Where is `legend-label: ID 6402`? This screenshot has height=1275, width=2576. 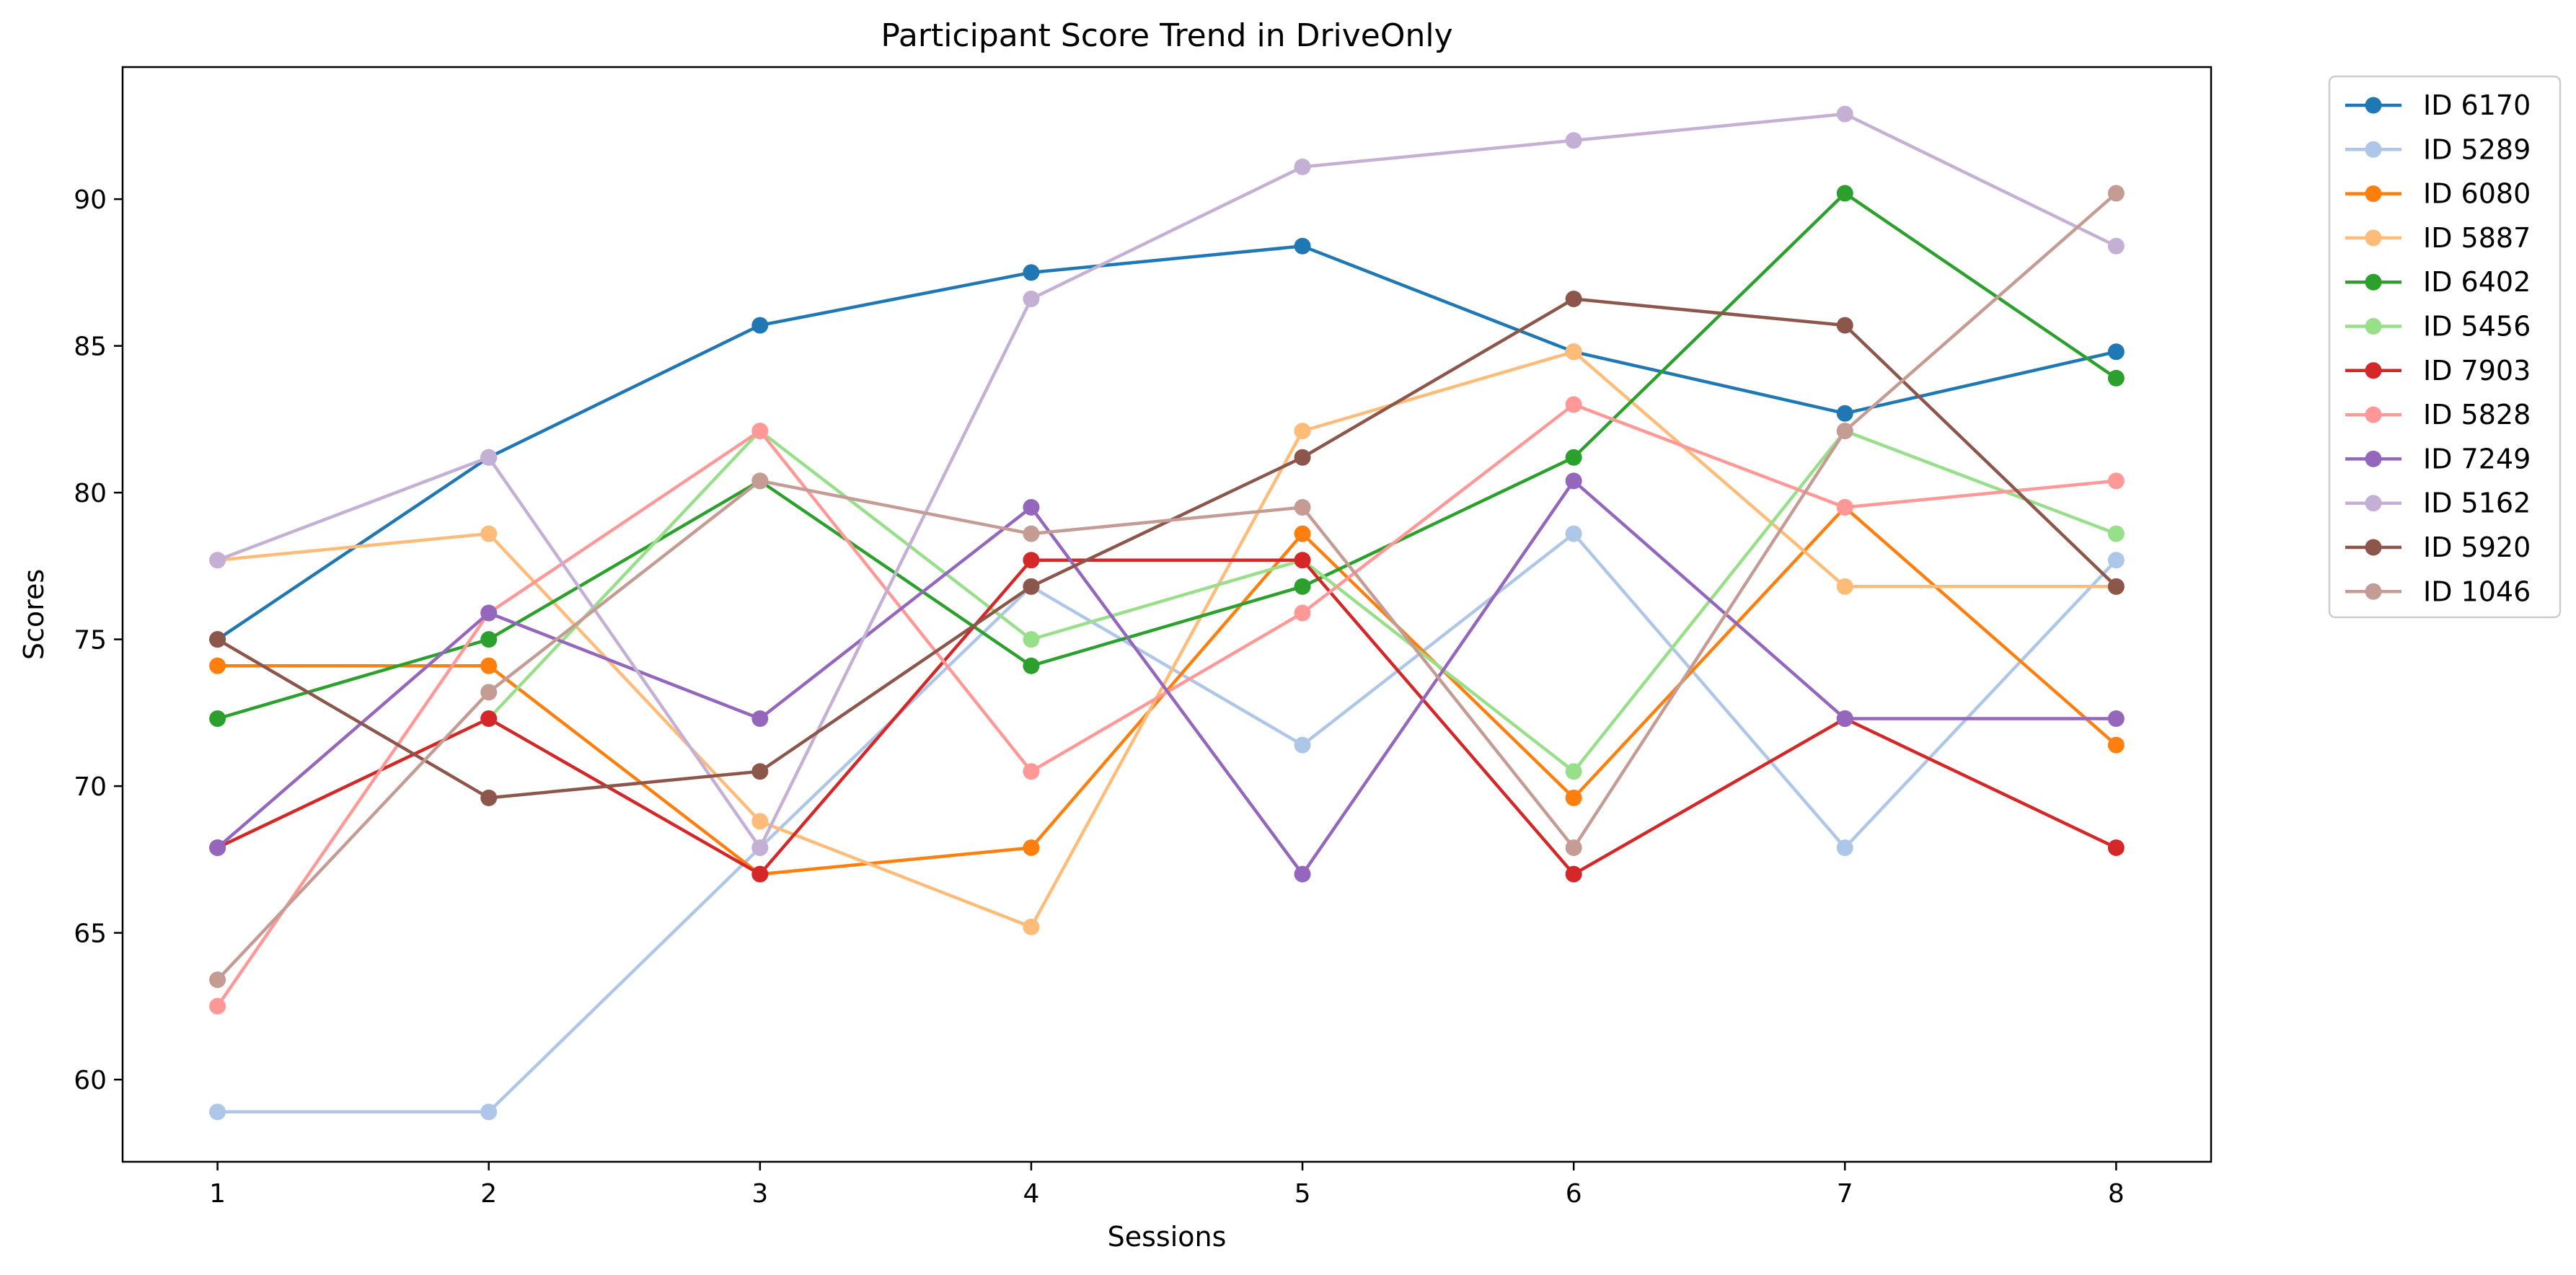
legend-label: ID 6402 is located at coordinates (2477, 282).